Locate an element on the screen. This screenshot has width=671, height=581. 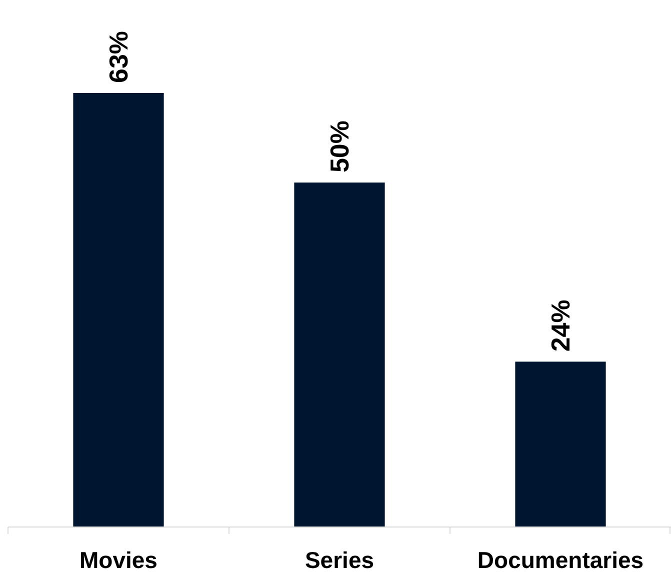
x-tick-label: Series is located at coordinates (339, 560).